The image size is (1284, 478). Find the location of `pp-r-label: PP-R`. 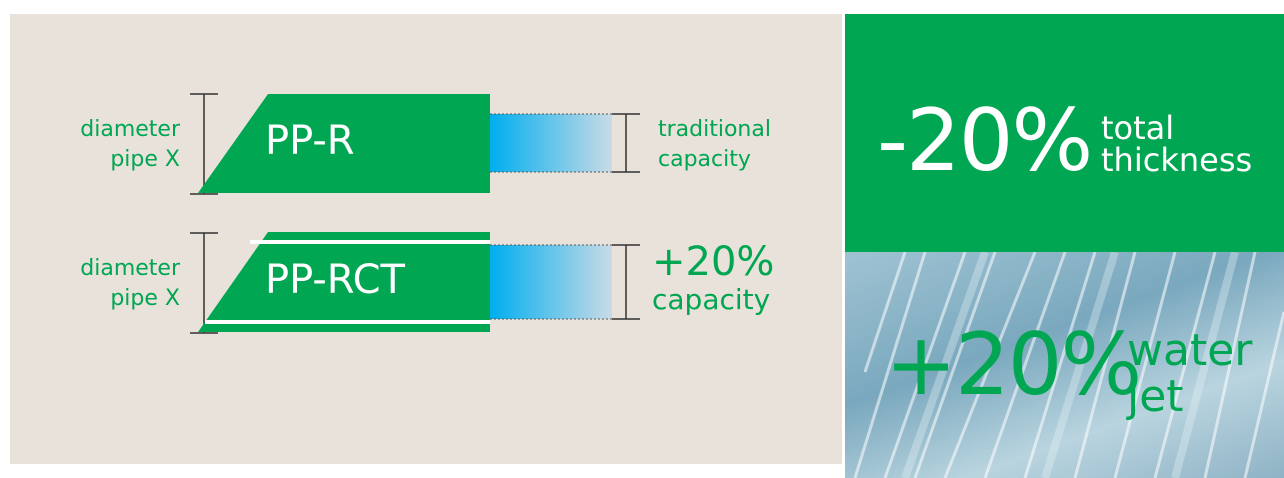

pp-r-label: PP-R is located at coordinates (310, 141).